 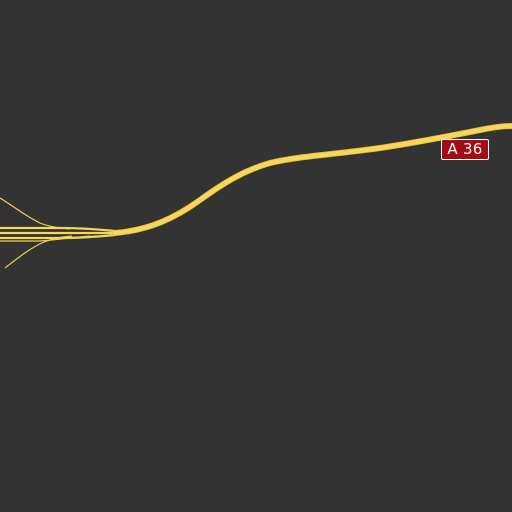 What do you see at coordinates (35, 213) in the screenshot?
I see `ramp-upper-left` at bounding box center [35, 213].